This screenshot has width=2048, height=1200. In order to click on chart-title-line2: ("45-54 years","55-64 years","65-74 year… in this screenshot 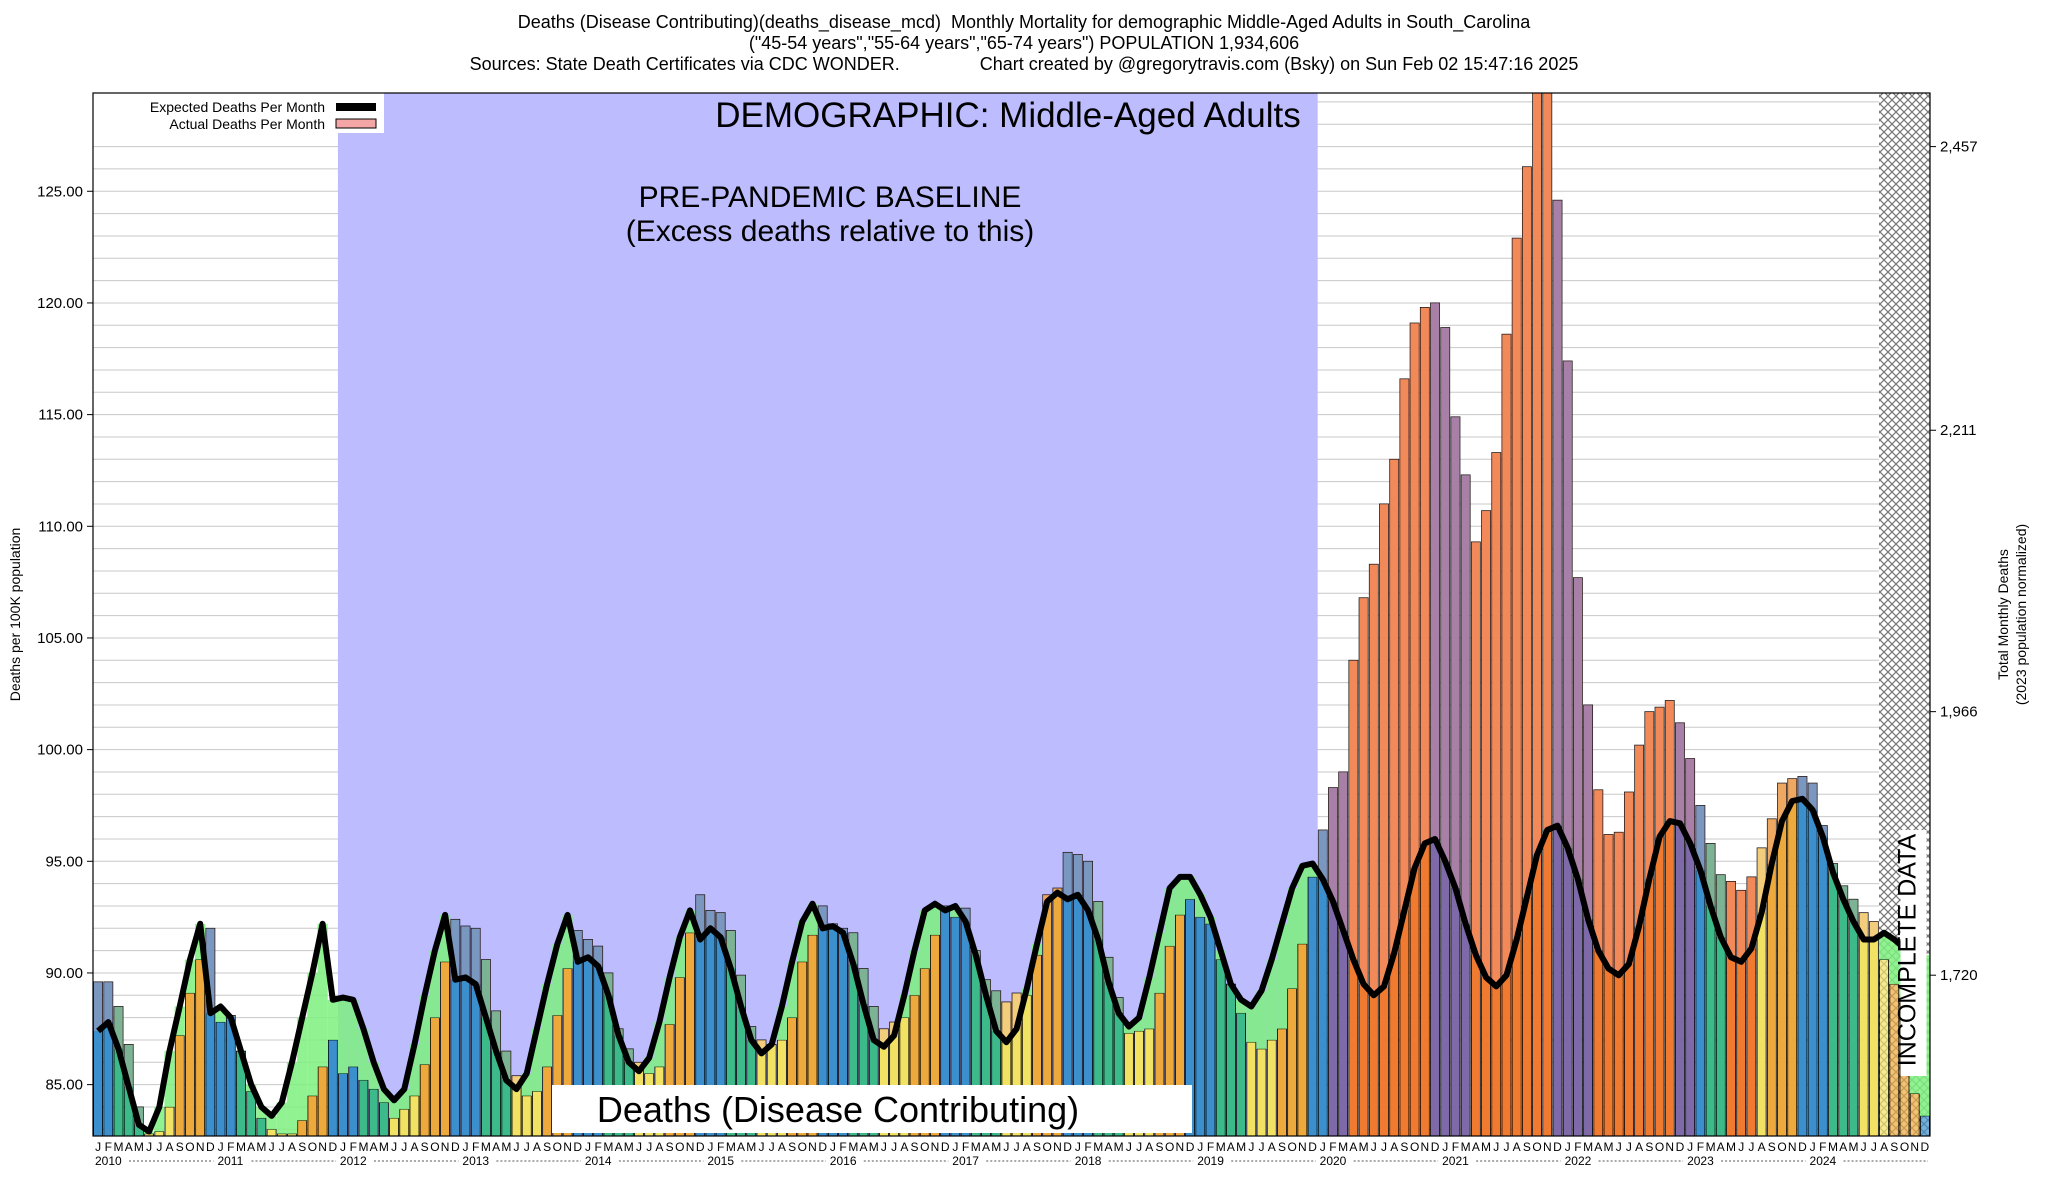, I will do `click(1024, 43)`.